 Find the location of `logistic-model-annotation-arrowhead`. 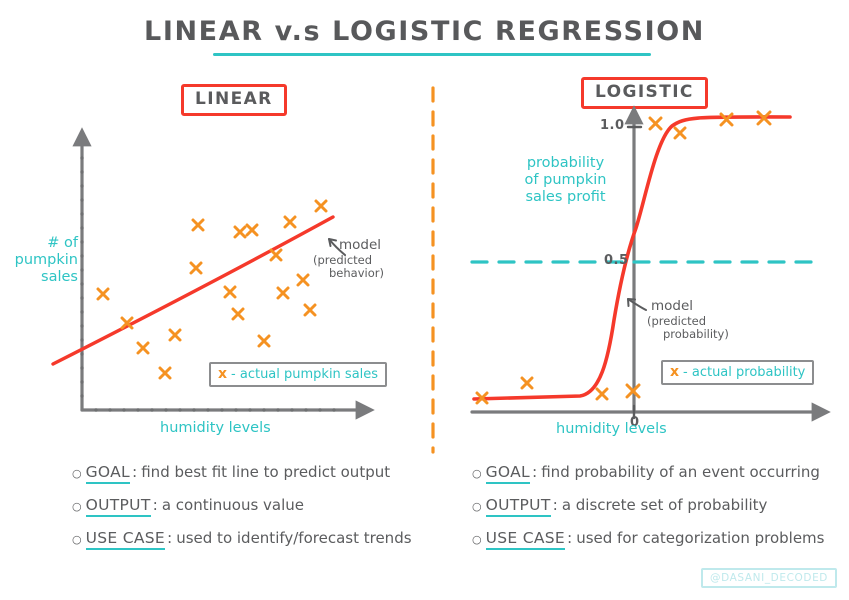

logistic-model-annotation-arrowhead is located at coordinates (631, 302).